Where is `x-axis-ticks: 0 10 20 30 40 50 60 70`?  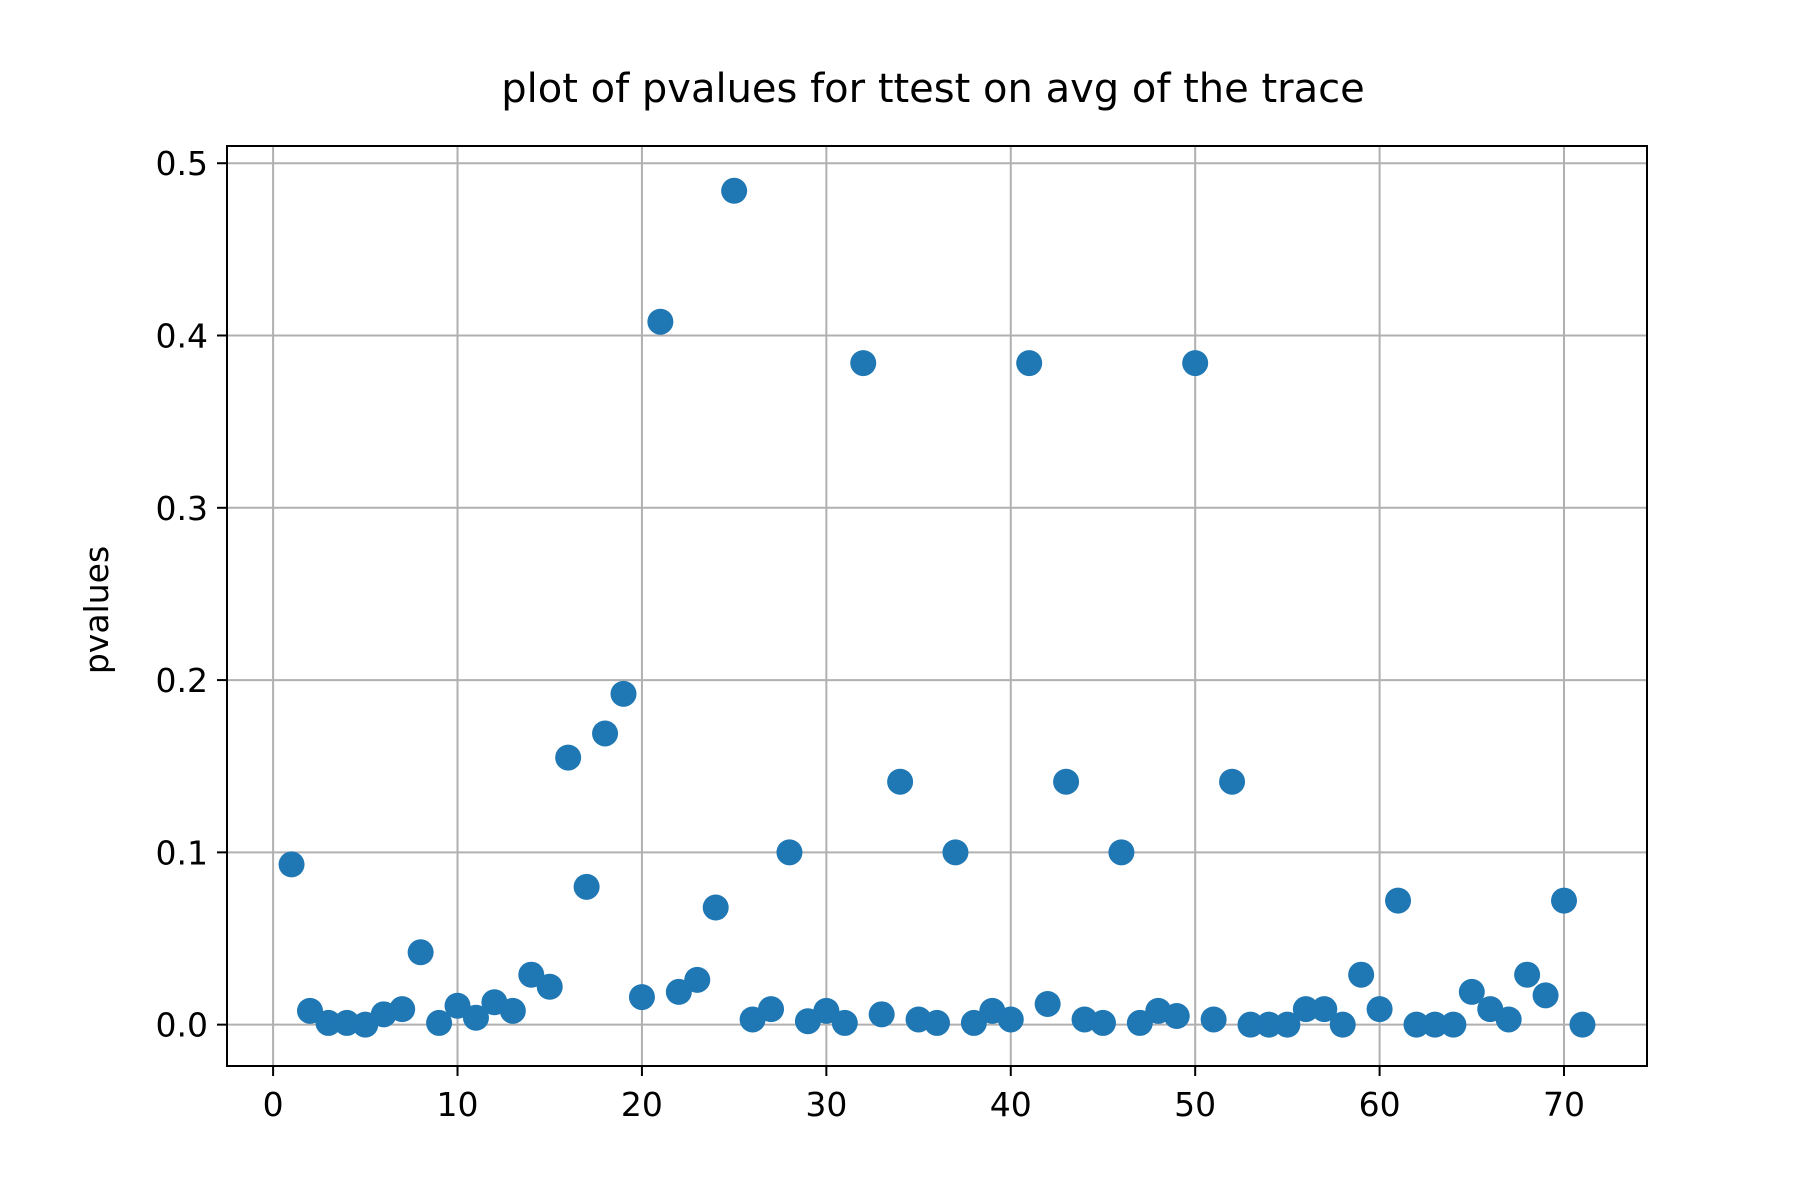 x-axis-ticks: 0 10 20 30 40 50 60 70 is located at coordinates (924, 1095).